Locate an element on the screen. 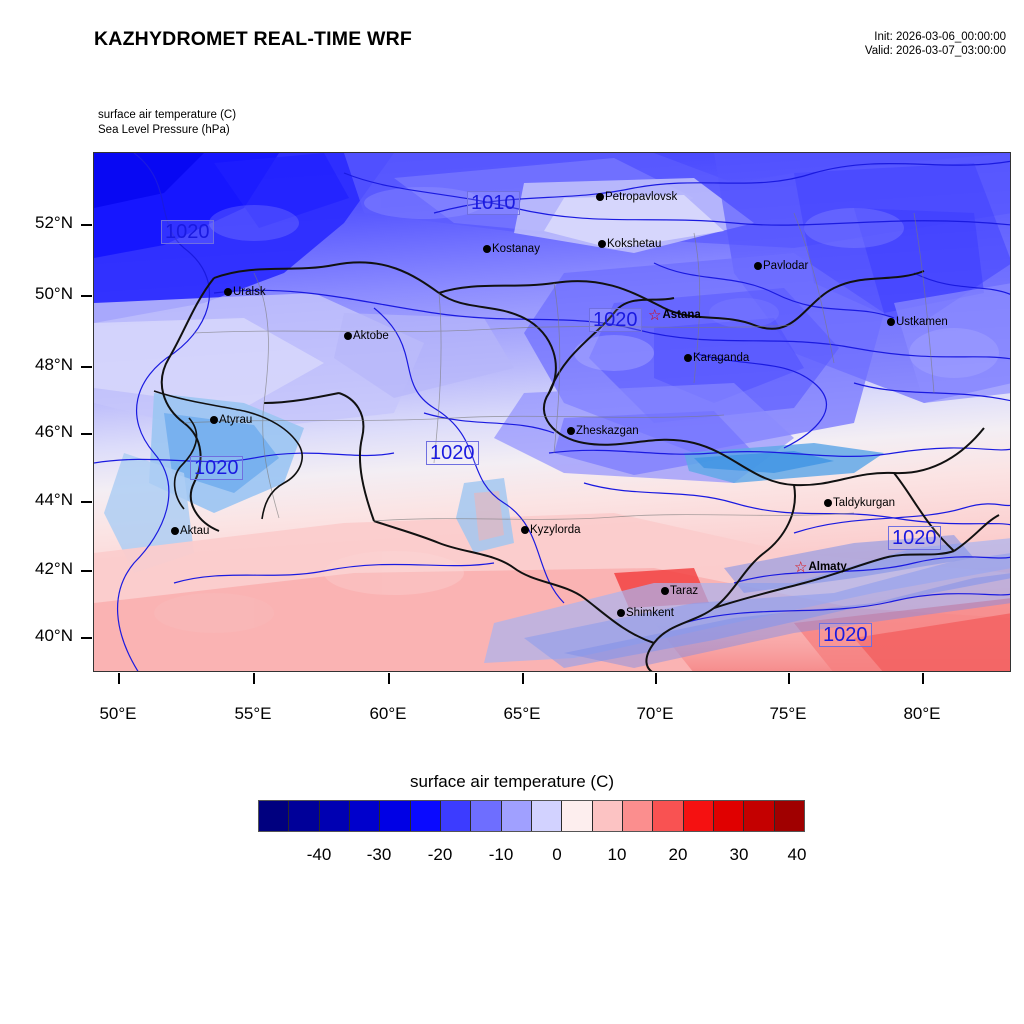 Image resolution: width=1024 pixels, height=1024 pixels. colorbar-tick-label: 20 is located at coordinates (678, 854).